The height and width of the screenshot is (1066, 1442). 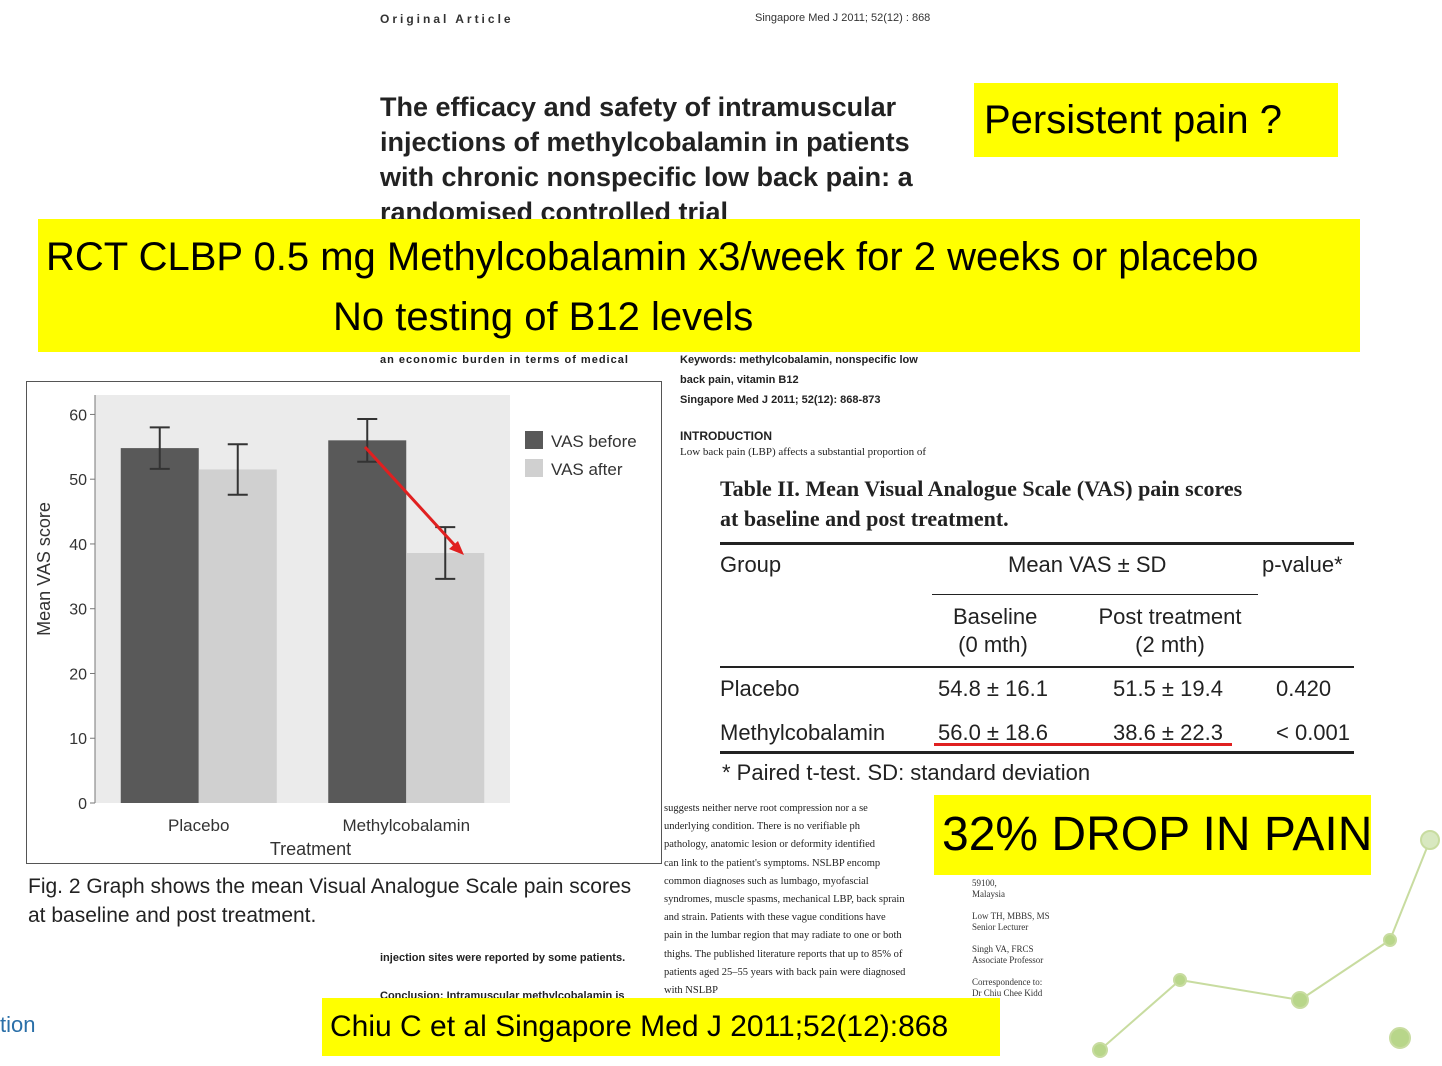 What do you see at coordinates (988, 894) in the screenshot?
I see `paper-line: Malaysia` at bounding box center [988, 894].